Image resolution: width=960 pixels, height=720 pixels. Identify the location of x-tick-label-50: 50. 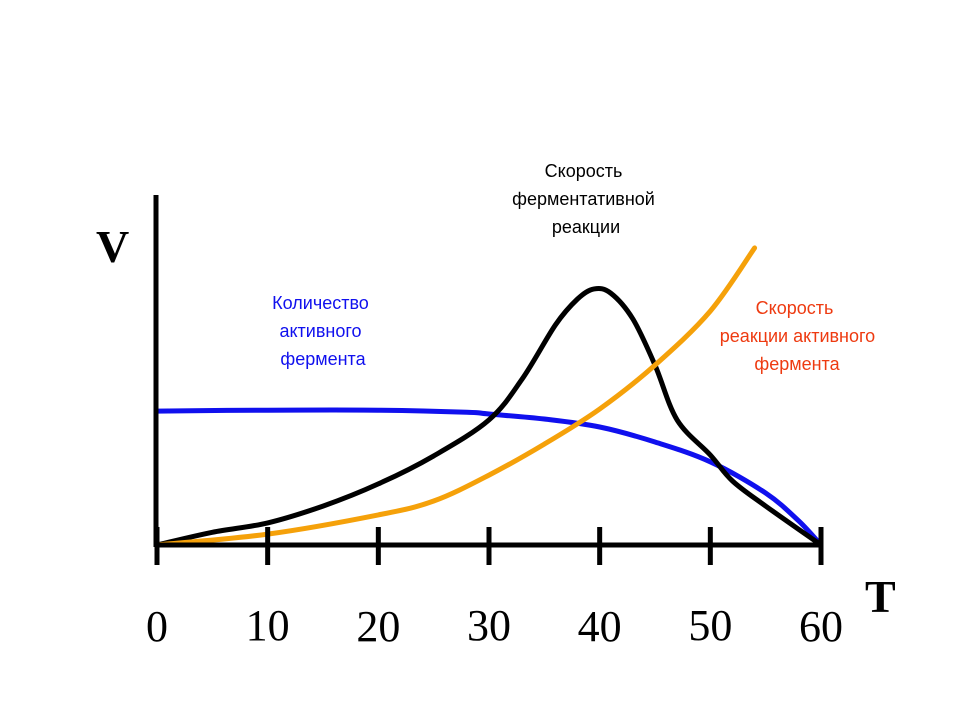
(710, 625).